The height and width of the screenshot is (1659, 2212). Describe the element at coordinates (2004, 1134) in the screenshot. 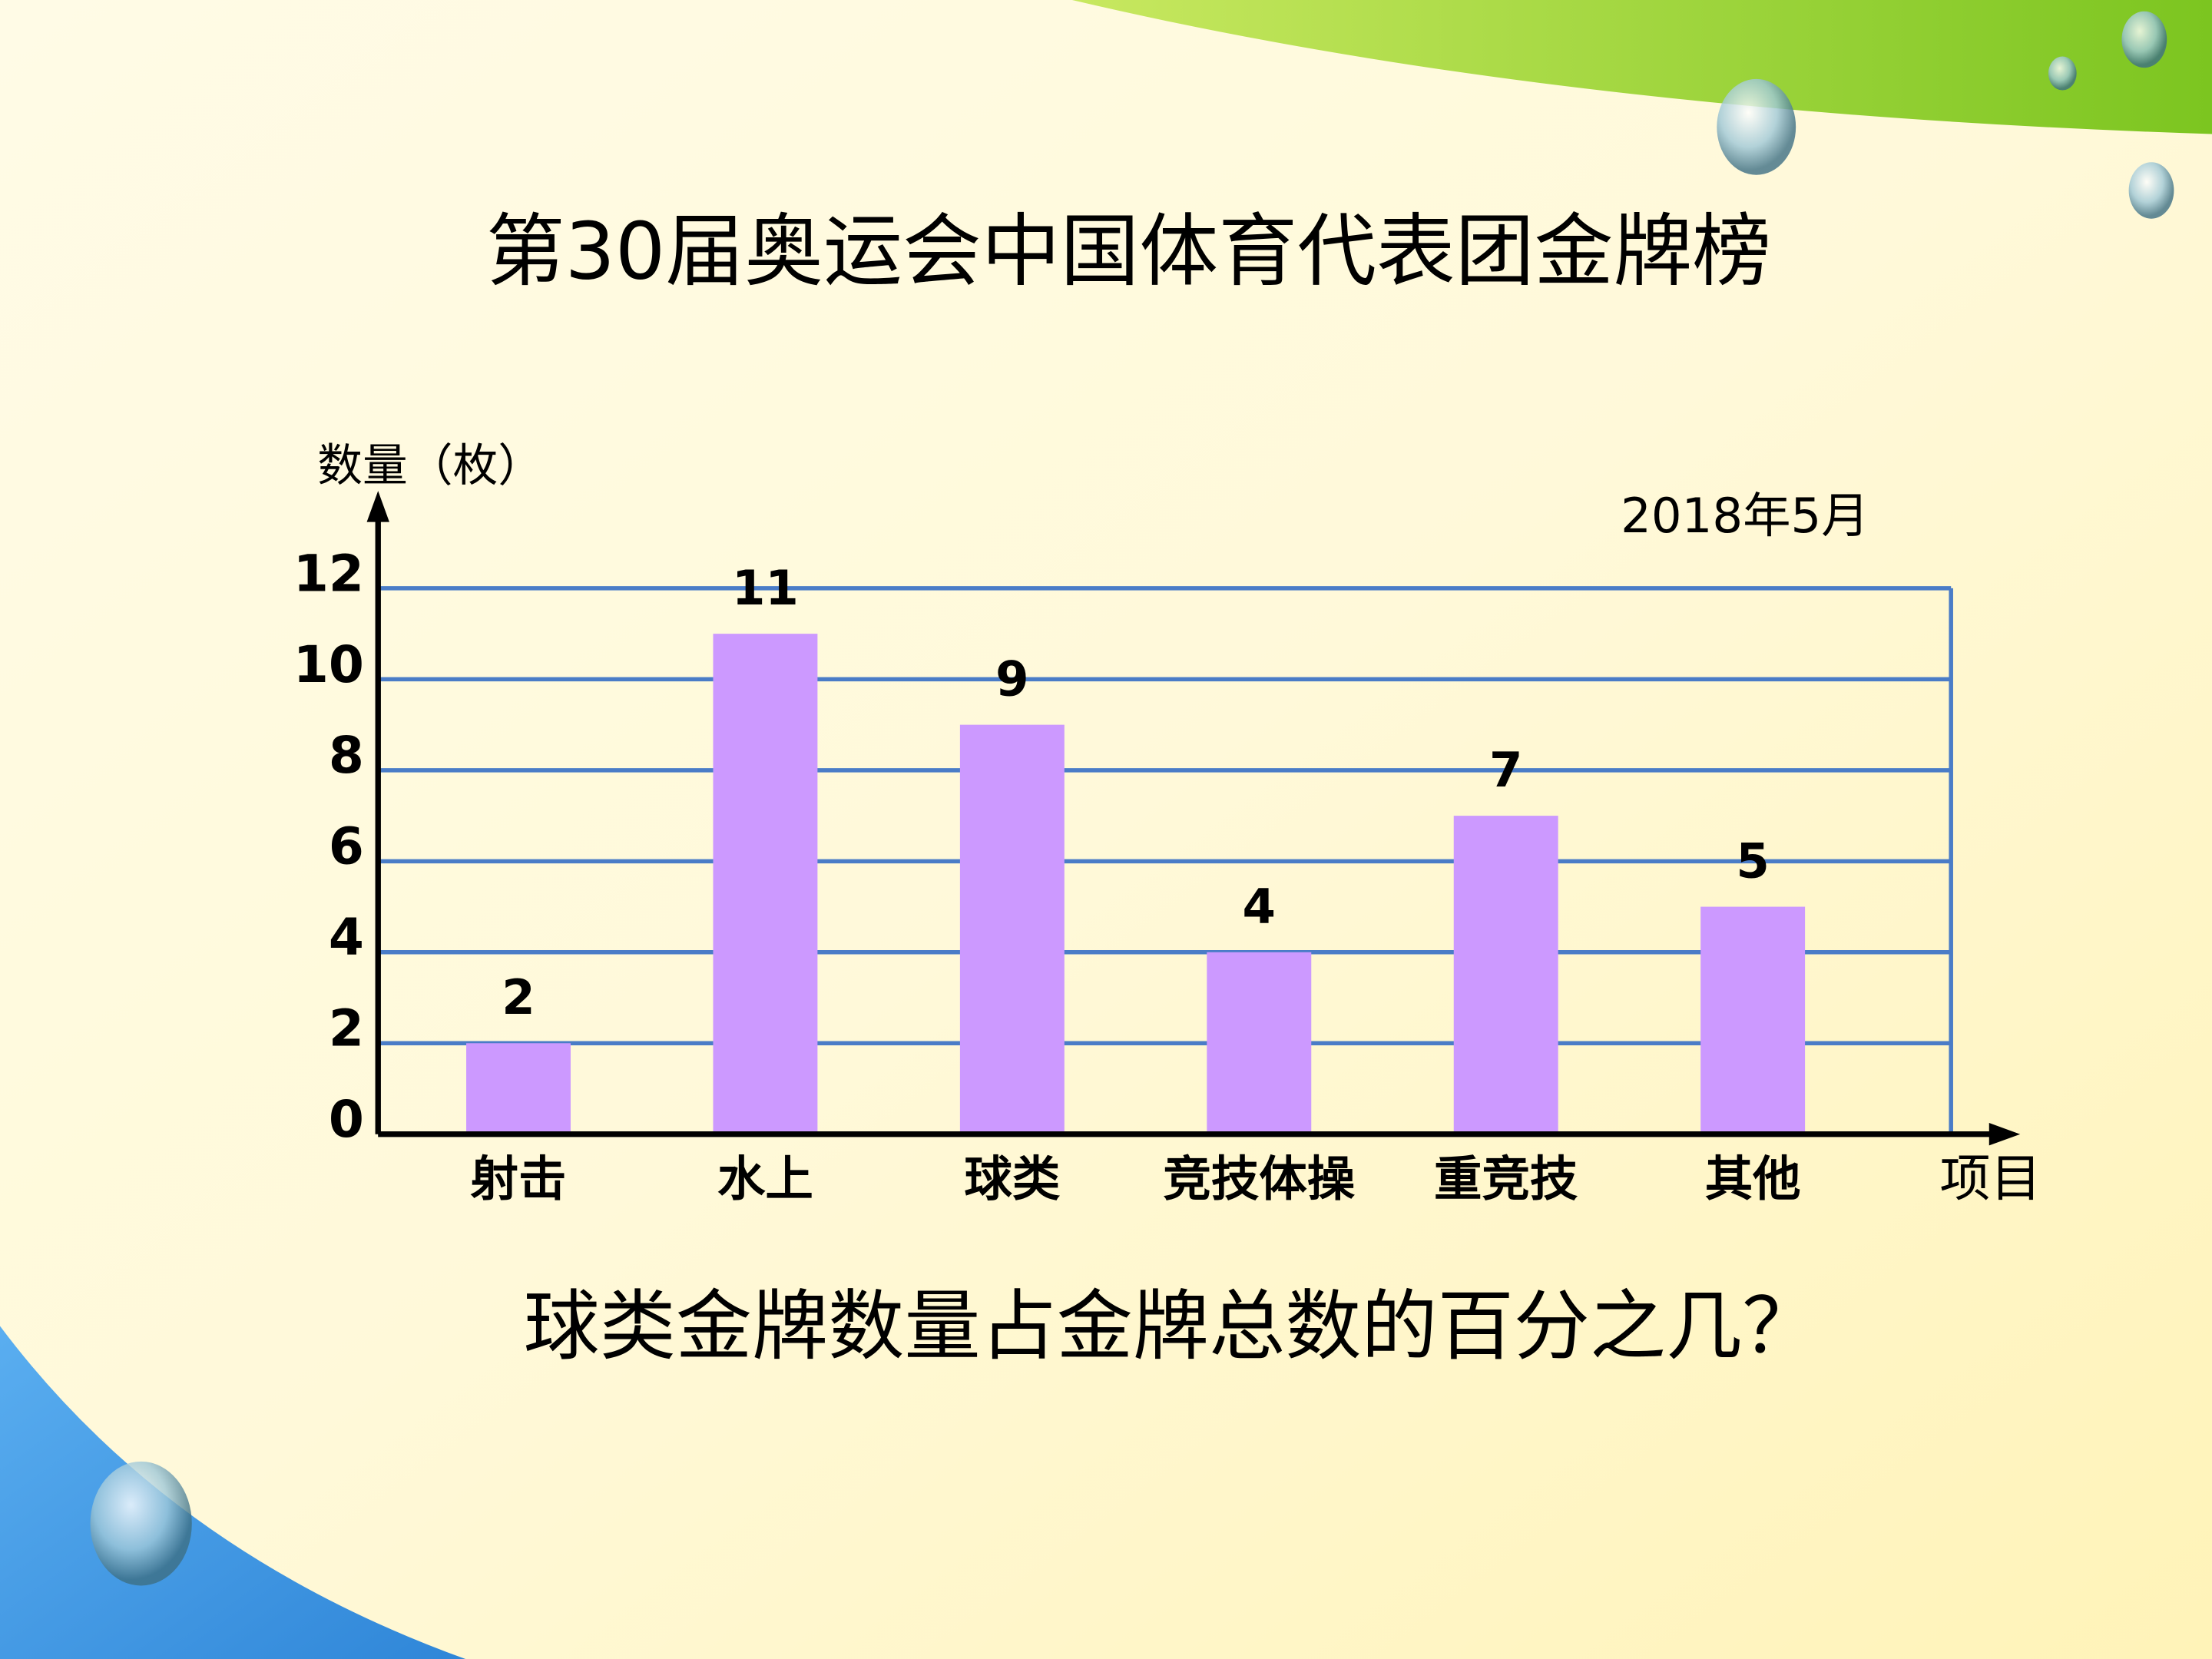

I see `x-axis-arrow` at that location.